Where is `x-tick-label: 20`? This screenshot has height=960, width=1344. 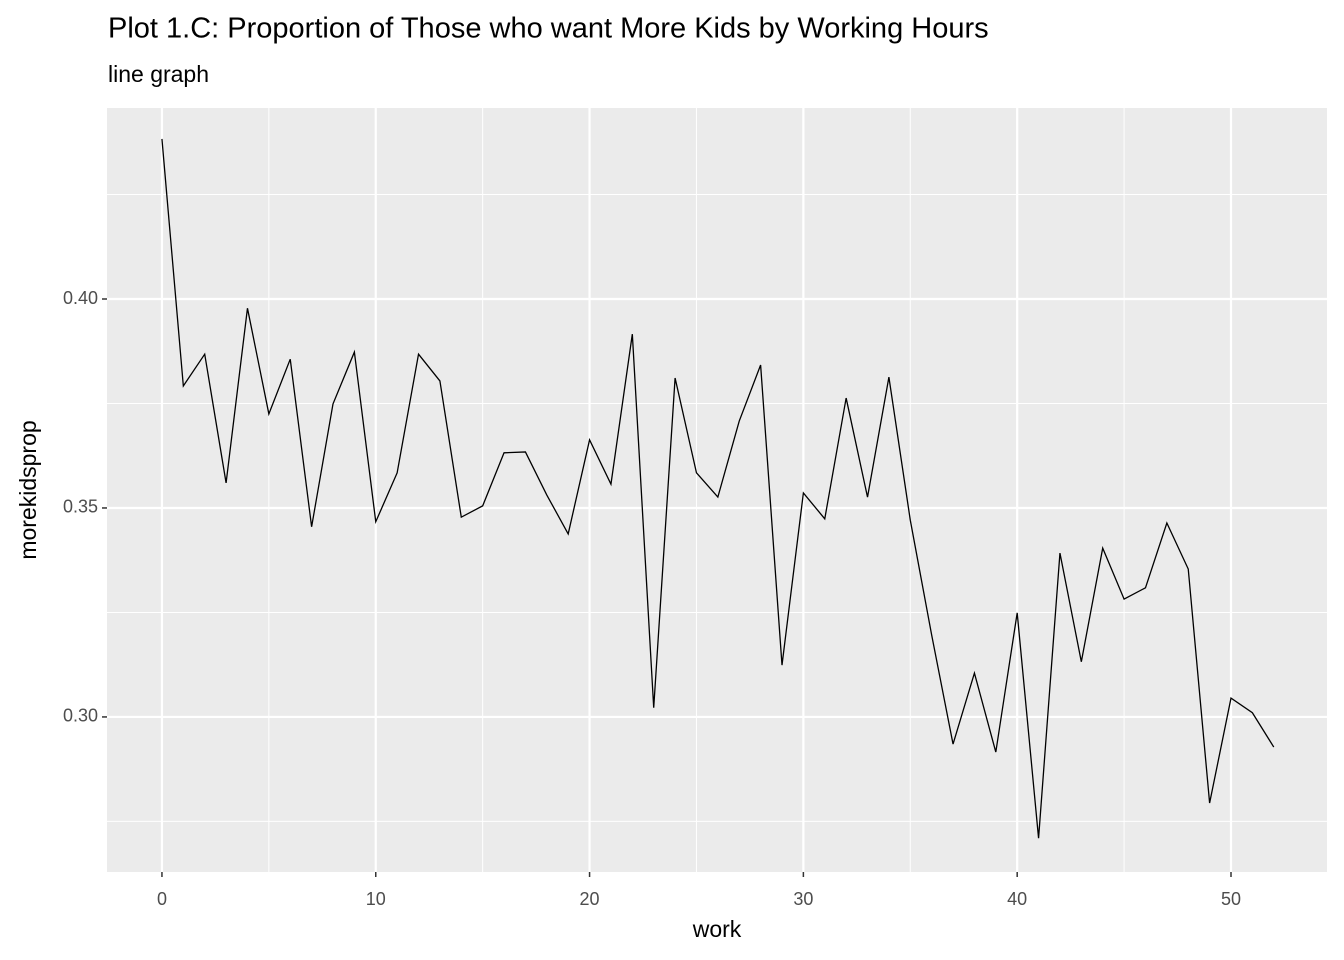 x-tick-label: 20 is located at coordinates (590, 899).